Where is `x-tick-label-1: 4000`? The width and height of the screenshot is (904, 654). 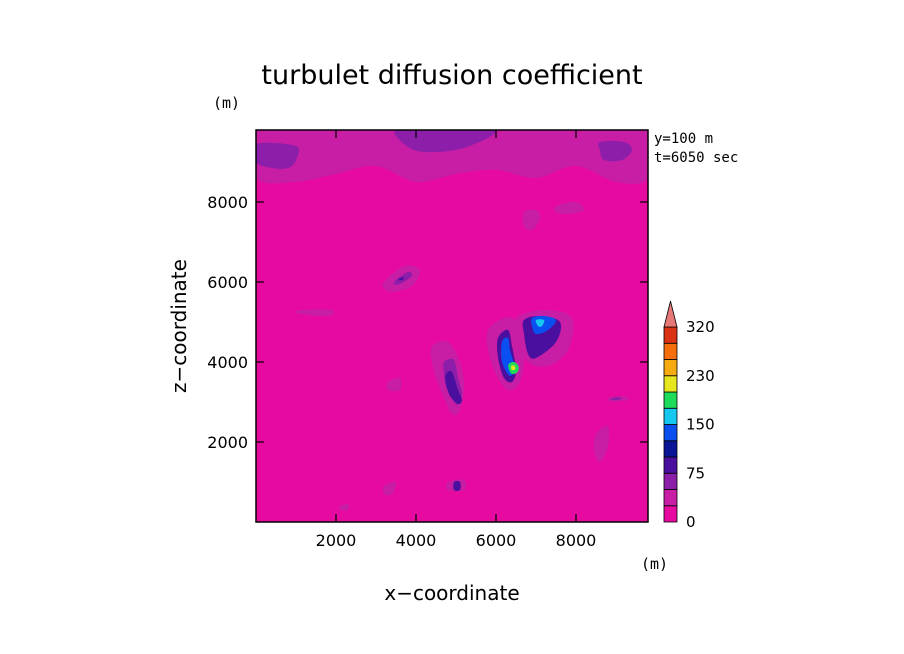 x-tick-label-1: 4000 is located at coordinates (416, 540).